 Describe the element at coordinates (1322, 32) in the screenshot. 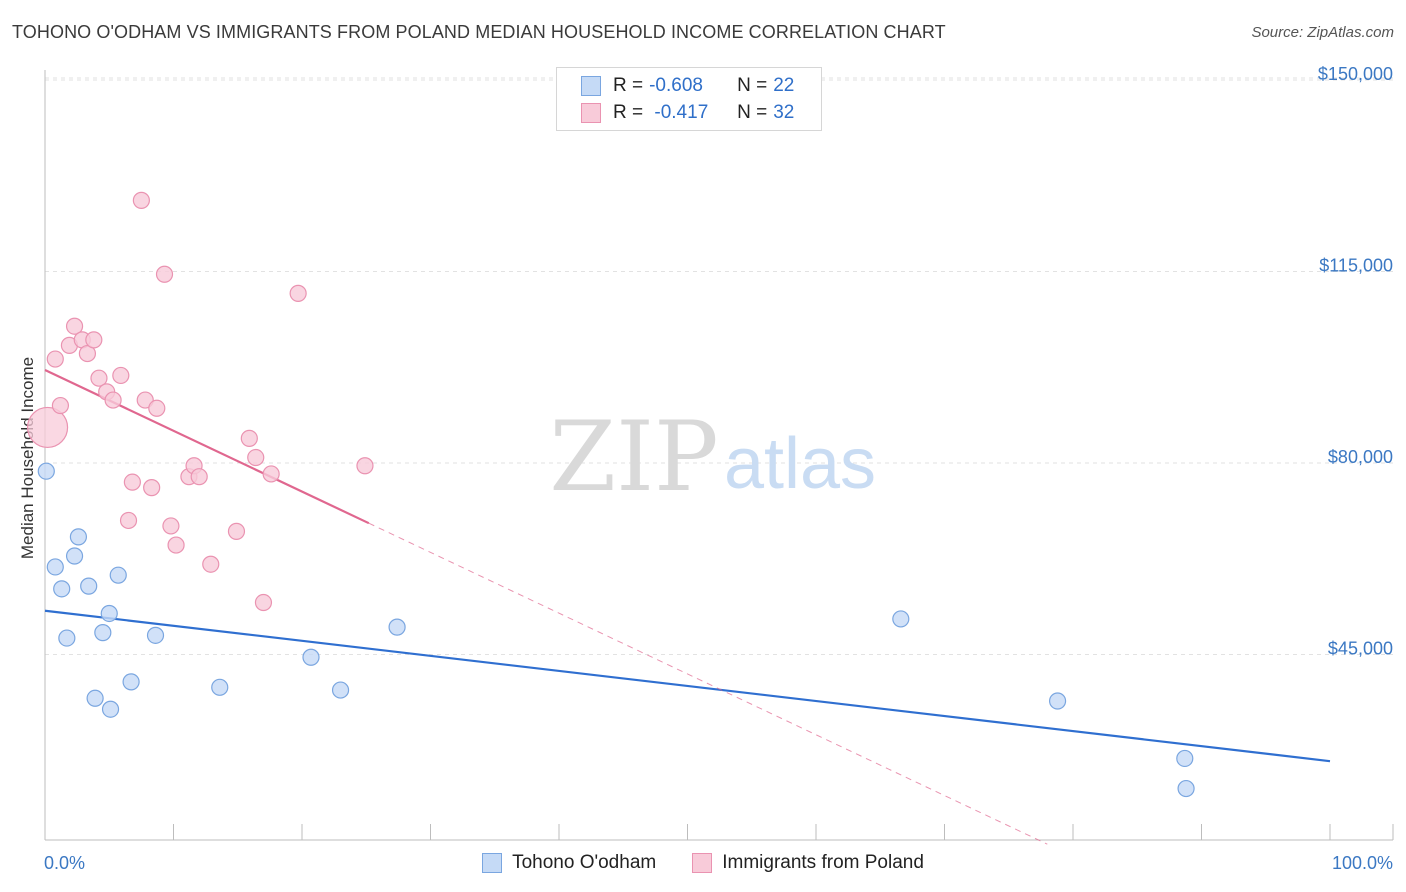

I see `source-label: Source: ZipAtlas.com` at that location.